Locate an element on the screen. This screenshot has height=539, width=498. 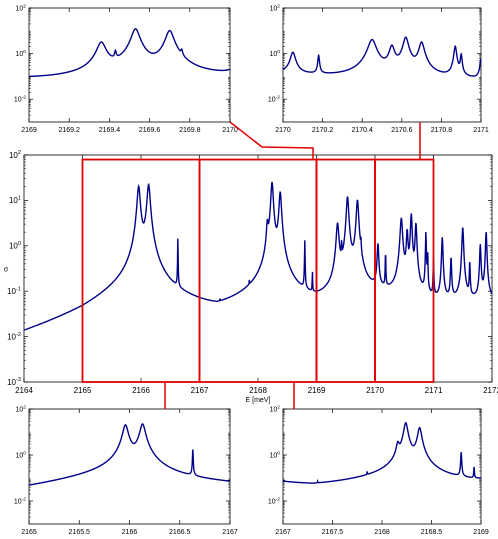
x-tick-label: 2165.5 is located at coordinates (80, 532).